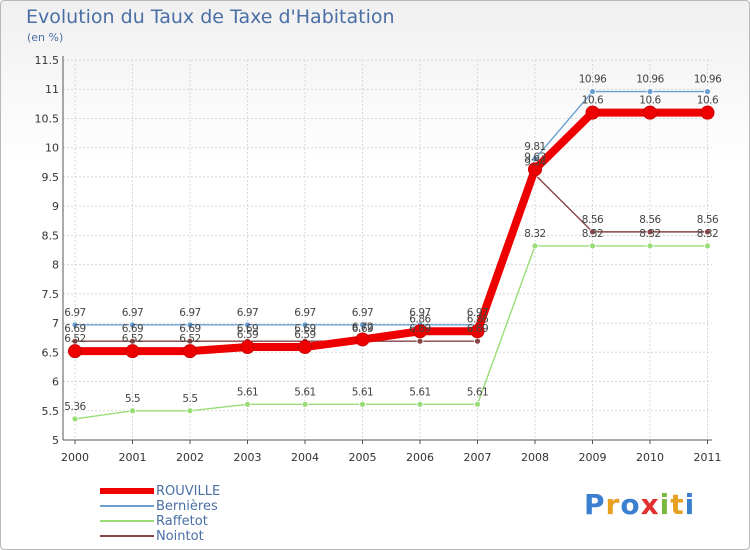  I want to click on data-label-nointot: 9.54, so click(535, 163).